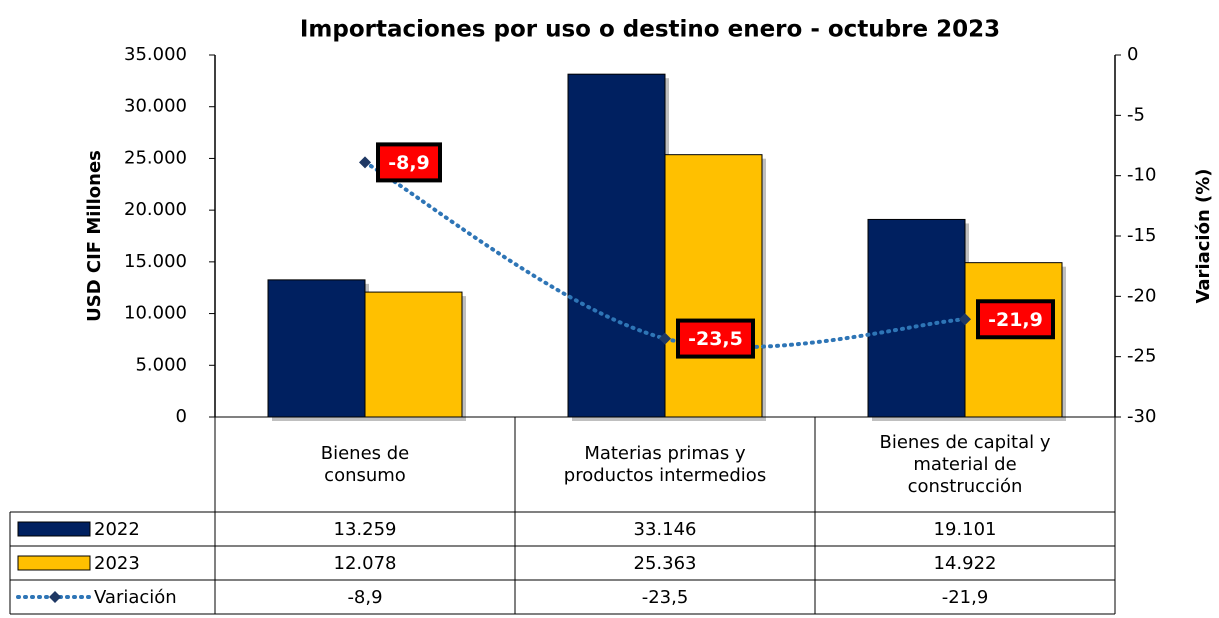  I want to click on table-value: -21,9, so click(965, 597).